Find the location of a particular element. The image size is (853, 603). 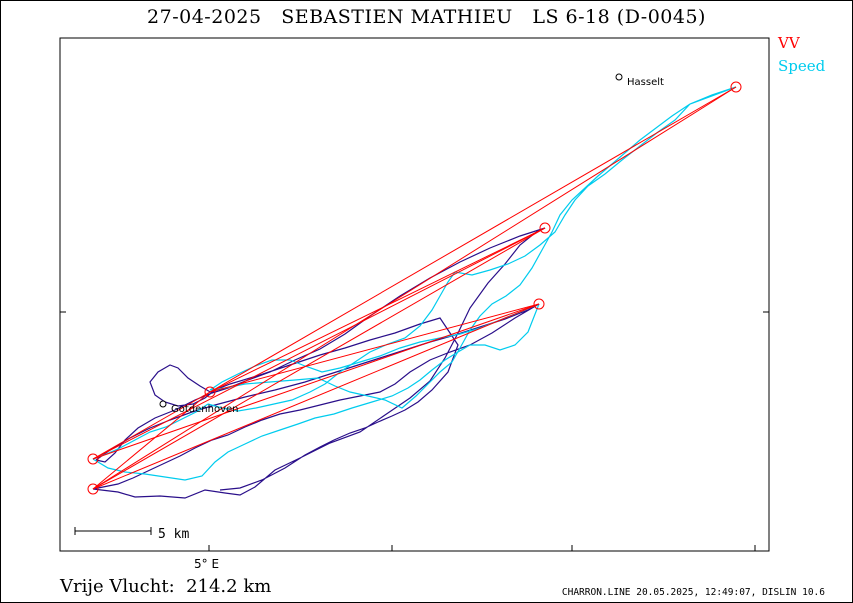

legend-speed: Speed is located at coordinates (802, 66).